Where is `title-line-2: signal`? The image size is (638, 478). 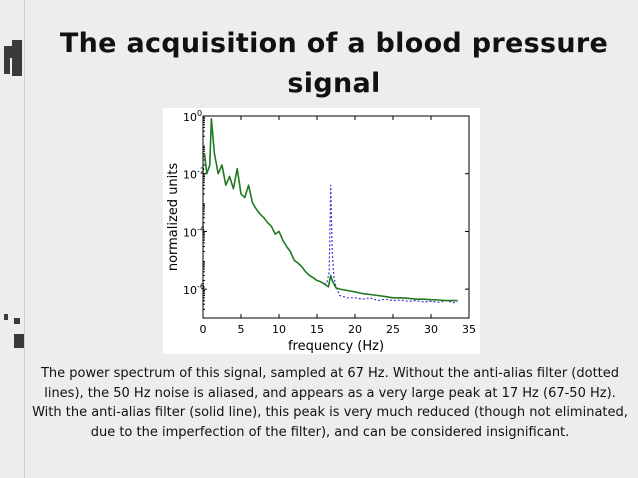
title-line-2: signal is located at coordinates (334, 83).